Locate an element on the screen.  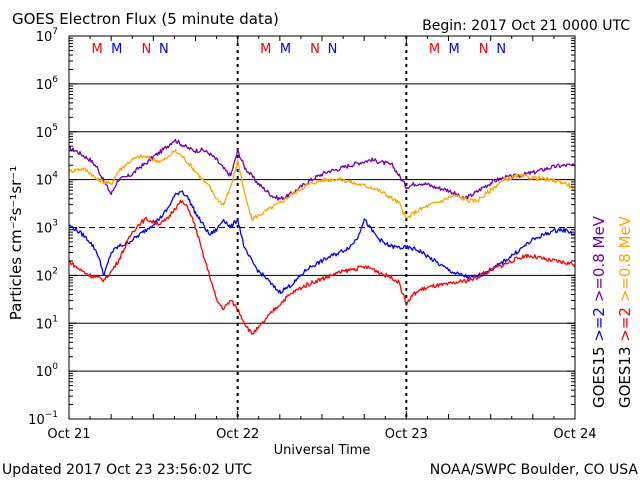
legend-column: GOES15 >=2 >=0.8 MeV is located at coordinates (599, 311).